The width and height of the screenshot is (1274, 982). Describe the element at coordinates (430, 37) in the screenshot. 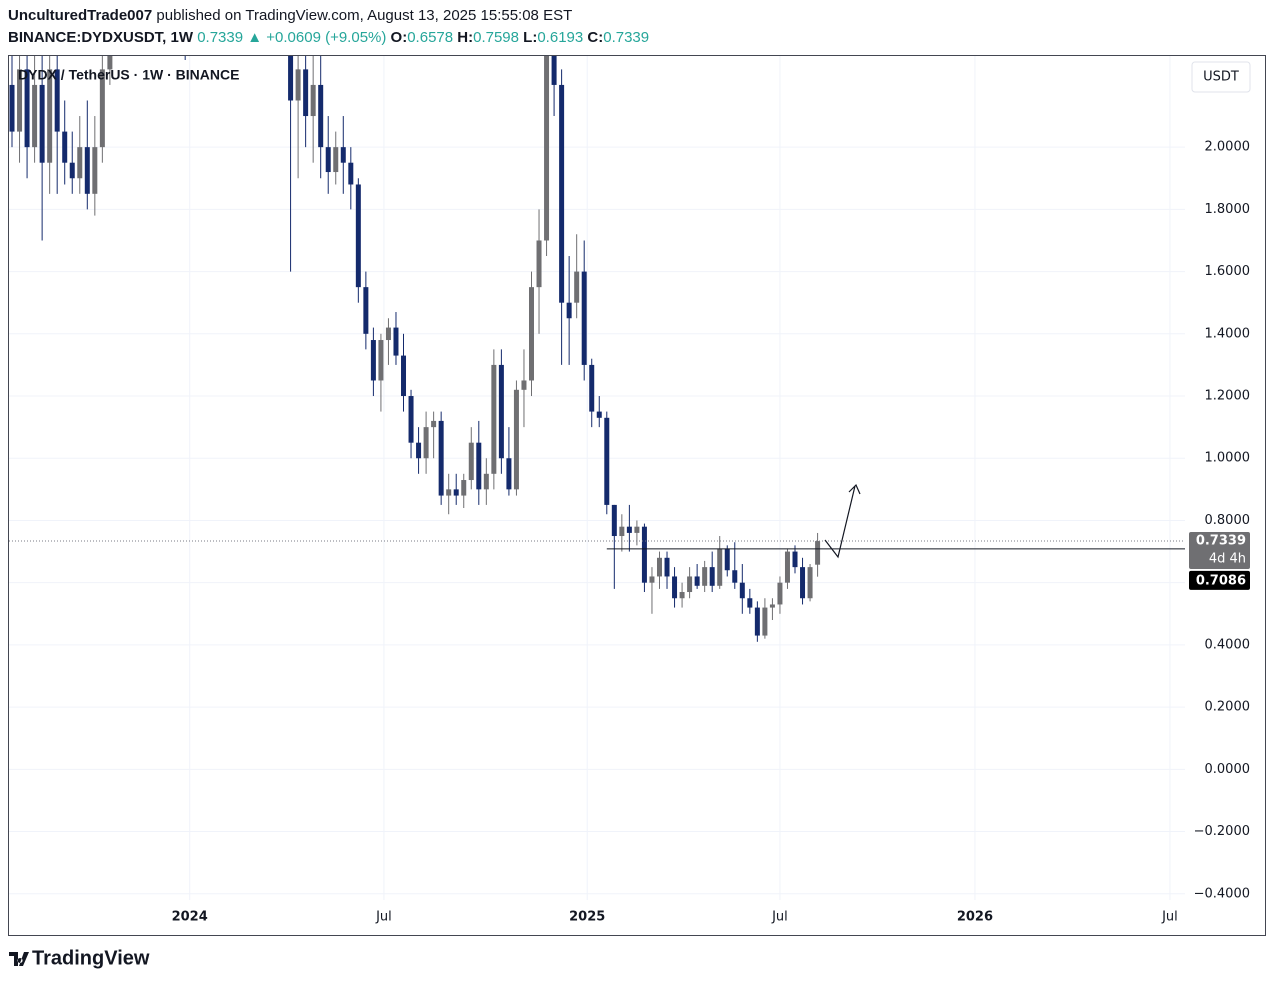

I see `o-value: 0.6578` at that location.